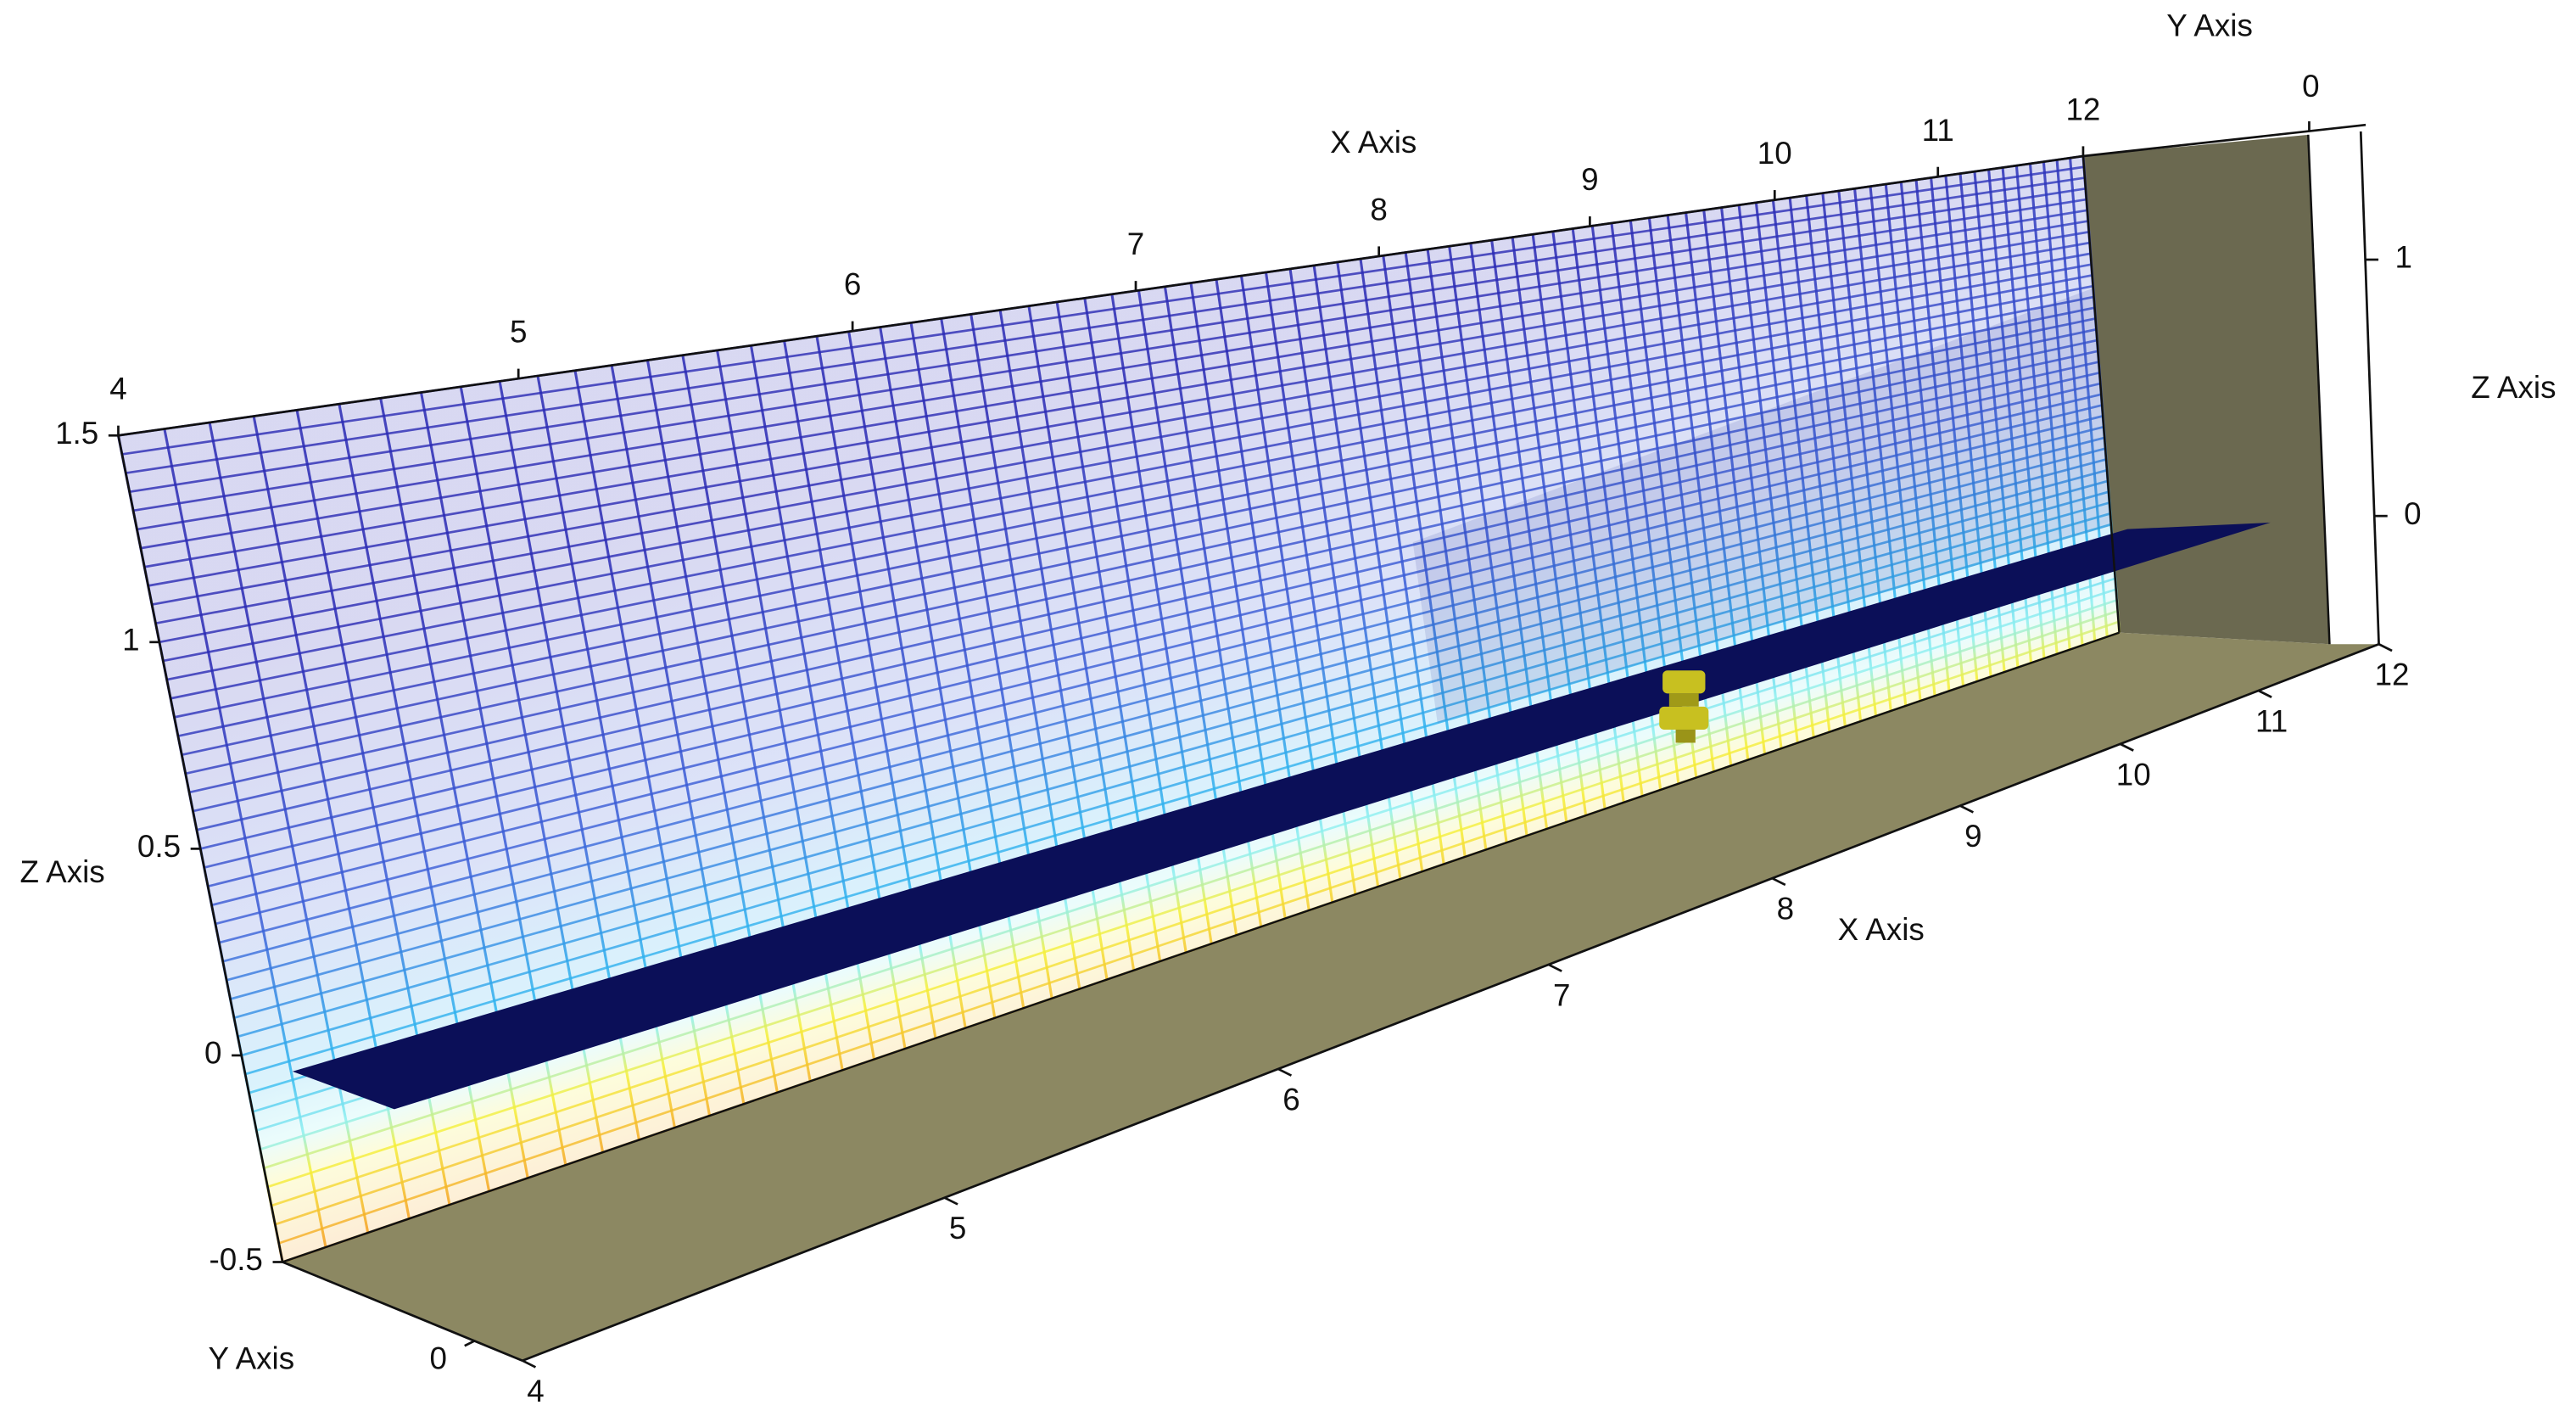 Image resolution: width=2576 pixels, height=1405 pixels. What do you see at coordinates (1684, 718) in the screenshot?
I see `probe-base` at bounding box center [1684, 718].